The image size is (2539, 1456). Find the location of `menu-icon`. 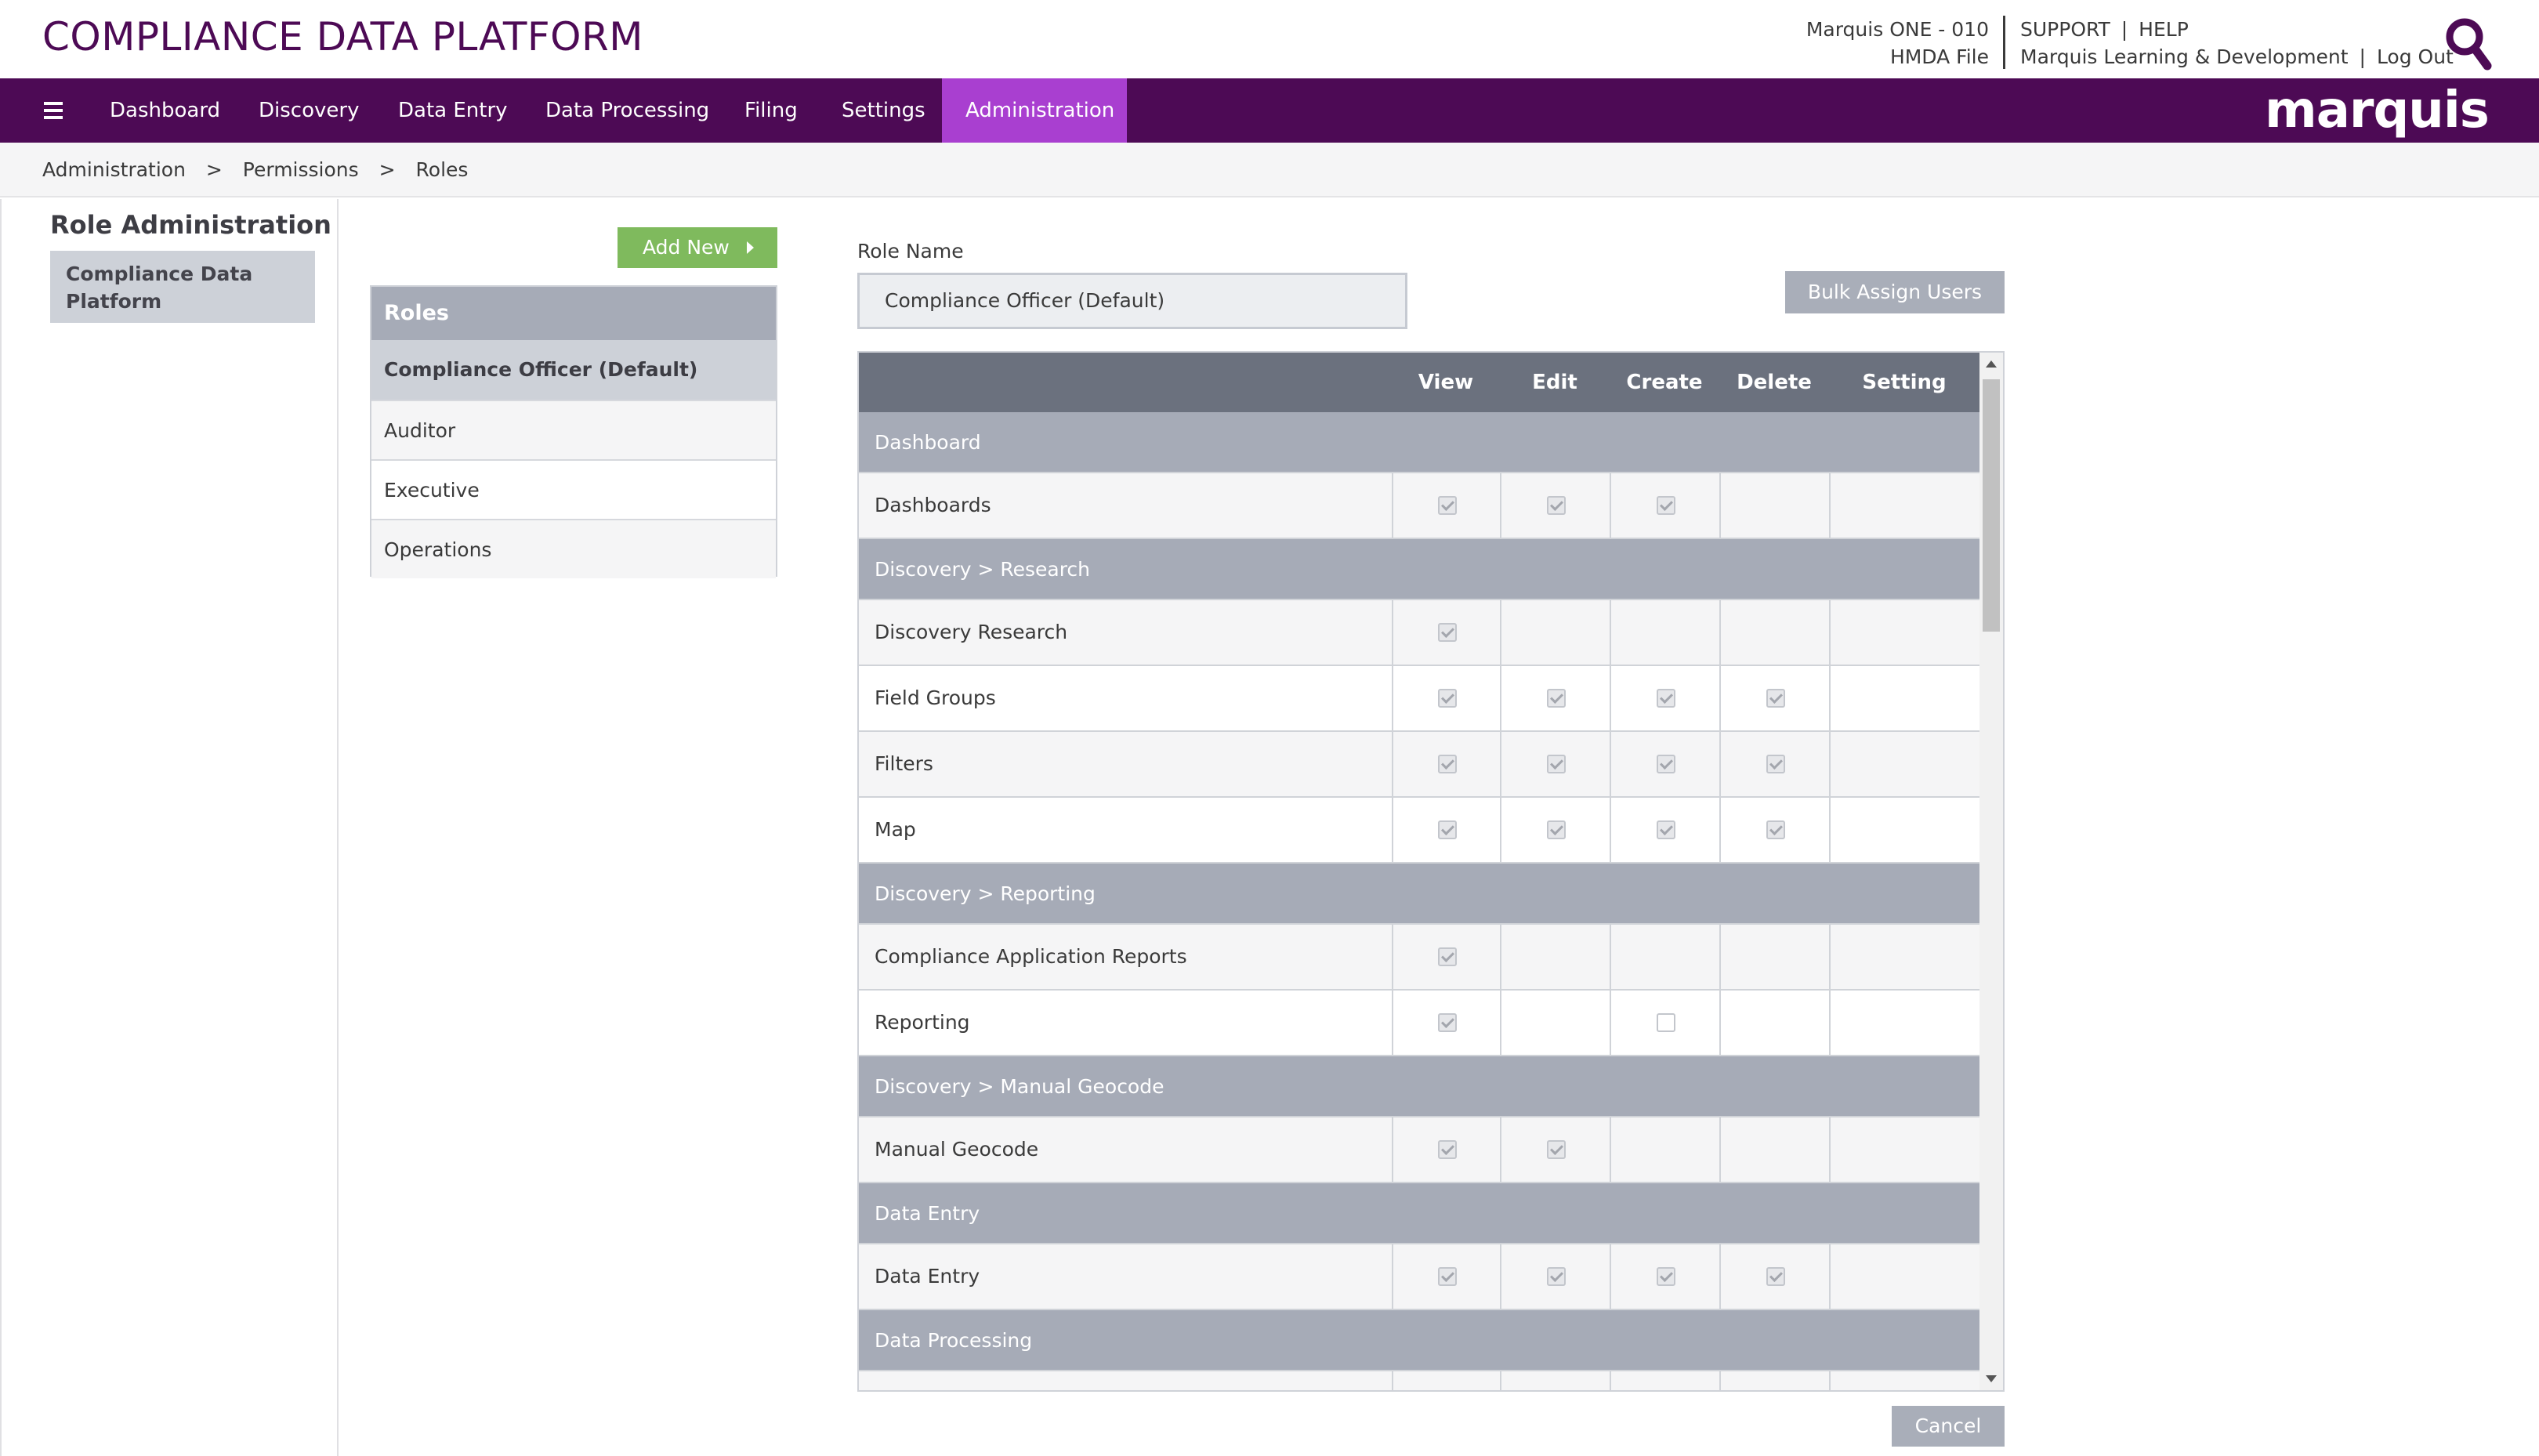

menu-icon is located at coordinates (53, 110).